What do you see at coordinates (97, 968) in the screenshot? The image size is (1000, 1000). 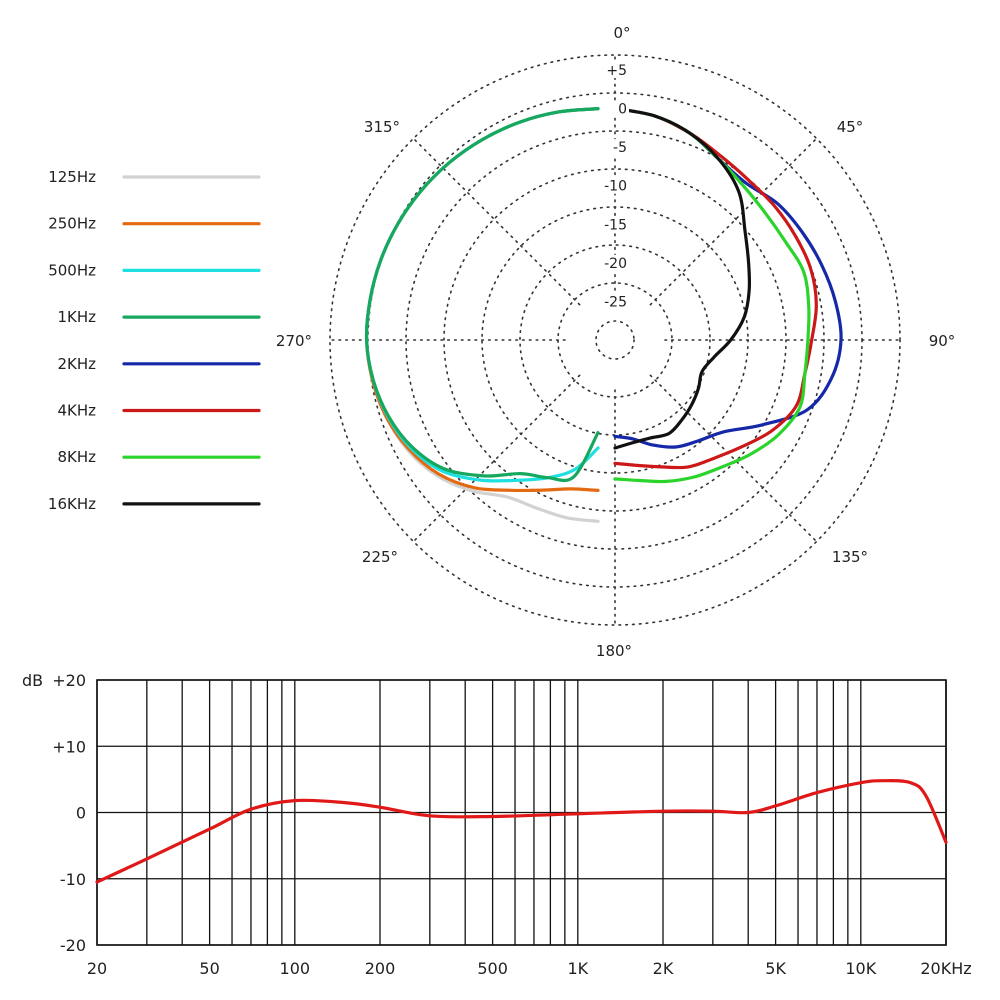 I see `response-x-tick-label: 20` at bounding box center [97, 968].